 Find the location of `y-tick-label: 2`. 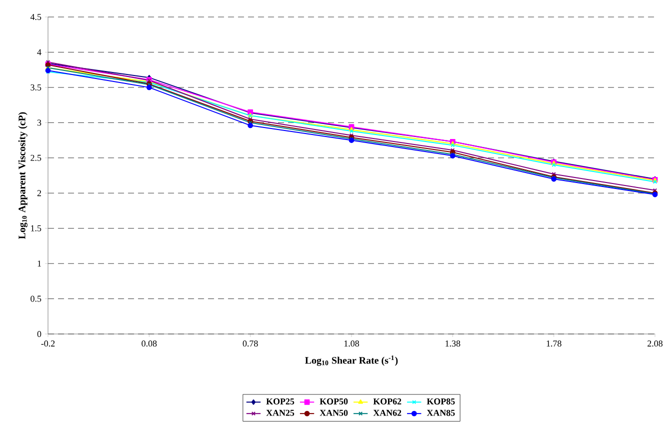

y-tick-label: 2 is located at coordinates (39, 193).